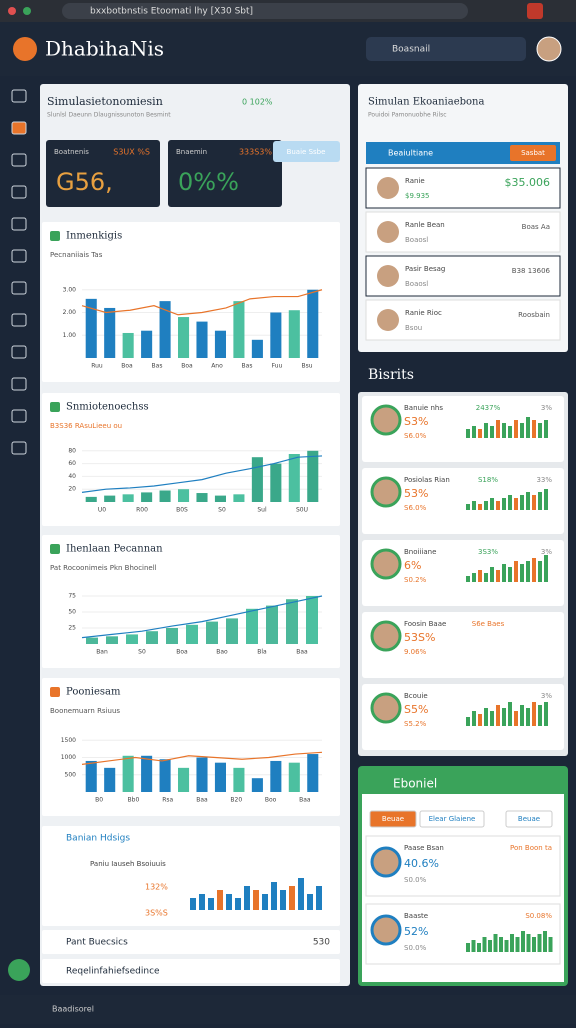 Image resolution: width=576 pixels, height=1028 pixels. Describe the element at coordinates (546, 408) in the screenshot. I see `card-right2: 3%` at that location.